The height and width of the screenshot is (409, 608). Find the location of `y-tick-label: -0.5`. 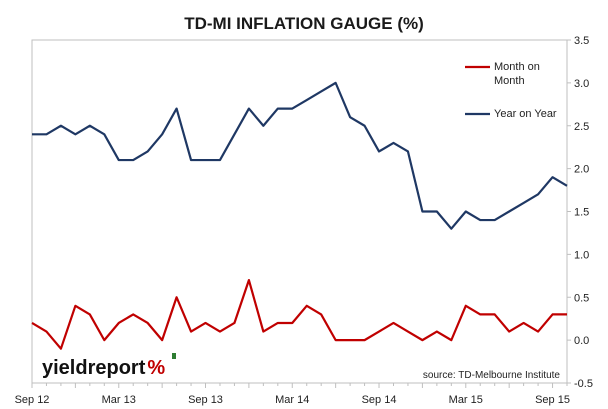

y-tick-label: -0.5 is located at coordinates (583, 384).